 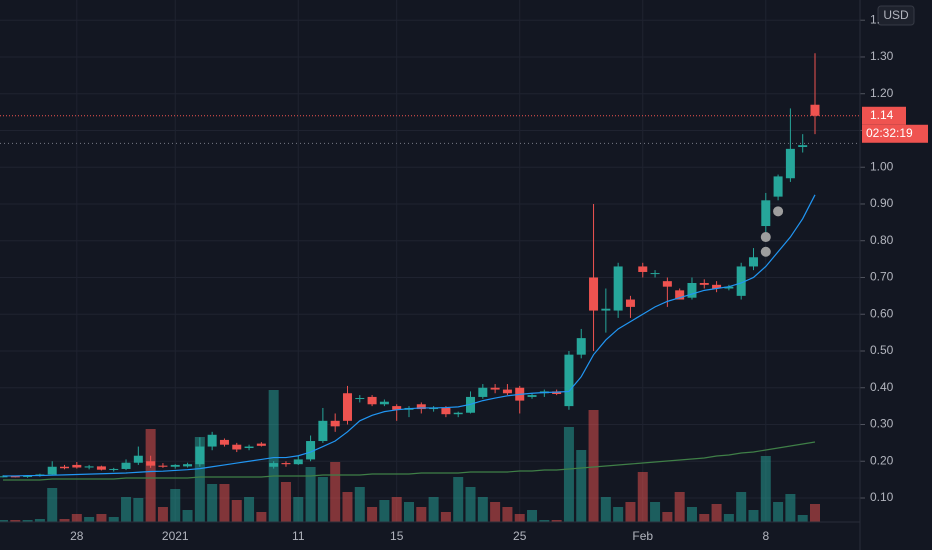 What do you see at coordinates (875, 19) in the screenshot?
I see `y-tick-label: 1.` at bounding box center [875, 19].